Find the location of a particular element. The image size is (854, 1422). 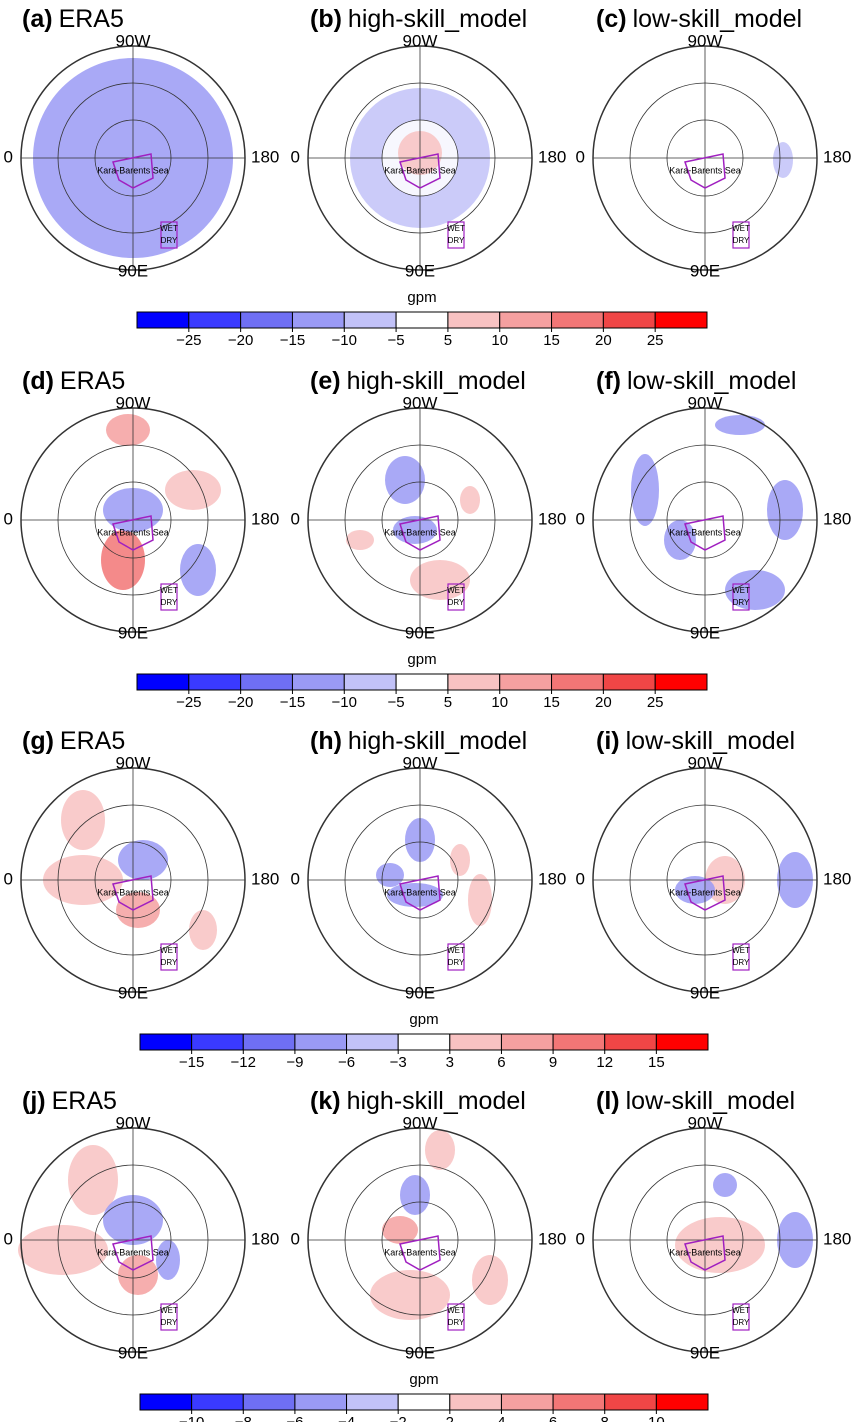

panel-name: ERA5 is located at coordinates (91, 19).